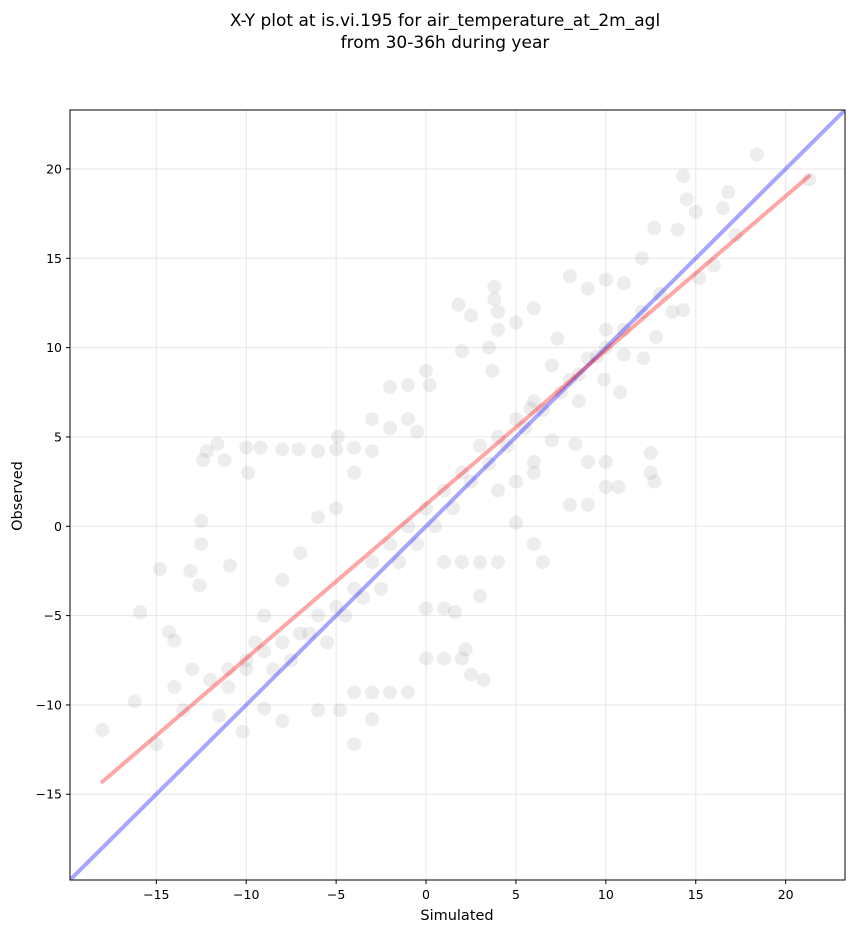  I want to click on x-axis-ticks: −15 −10 −5 0 5 10 15 20, so click(468, 891).